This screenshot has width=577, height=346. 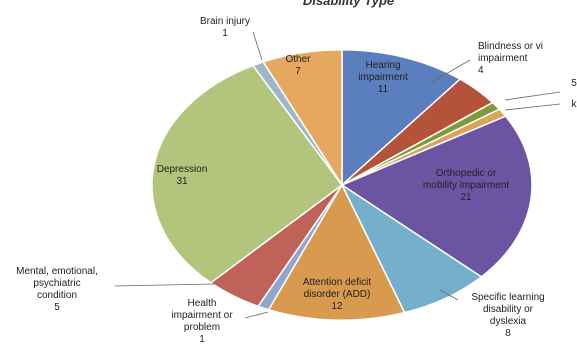 What do you see at coordinates (202, 321) in the screenshot?
I see `label-health: Health impairment or problem 1` at bounding box center [202, 321].